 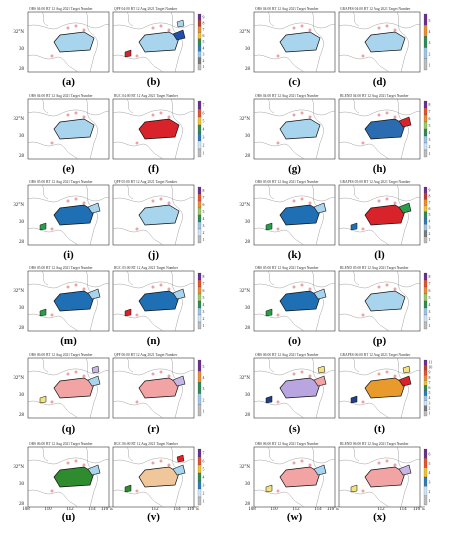 What do you see at coordinates (204, 226) in the screenshot?
I see `colorbar-label: 3` at bounding box center [204, 226].